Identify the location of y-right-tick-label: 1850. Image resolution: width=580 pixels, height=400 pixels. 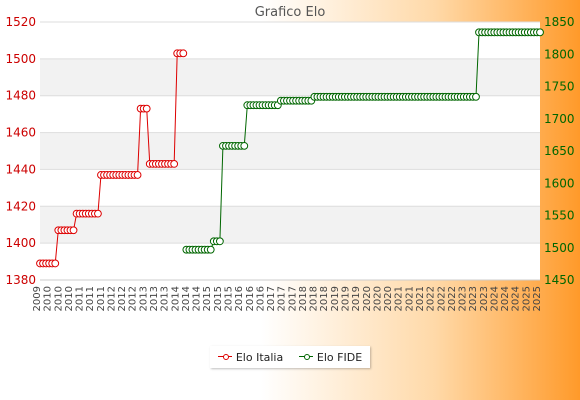
(559, 22).